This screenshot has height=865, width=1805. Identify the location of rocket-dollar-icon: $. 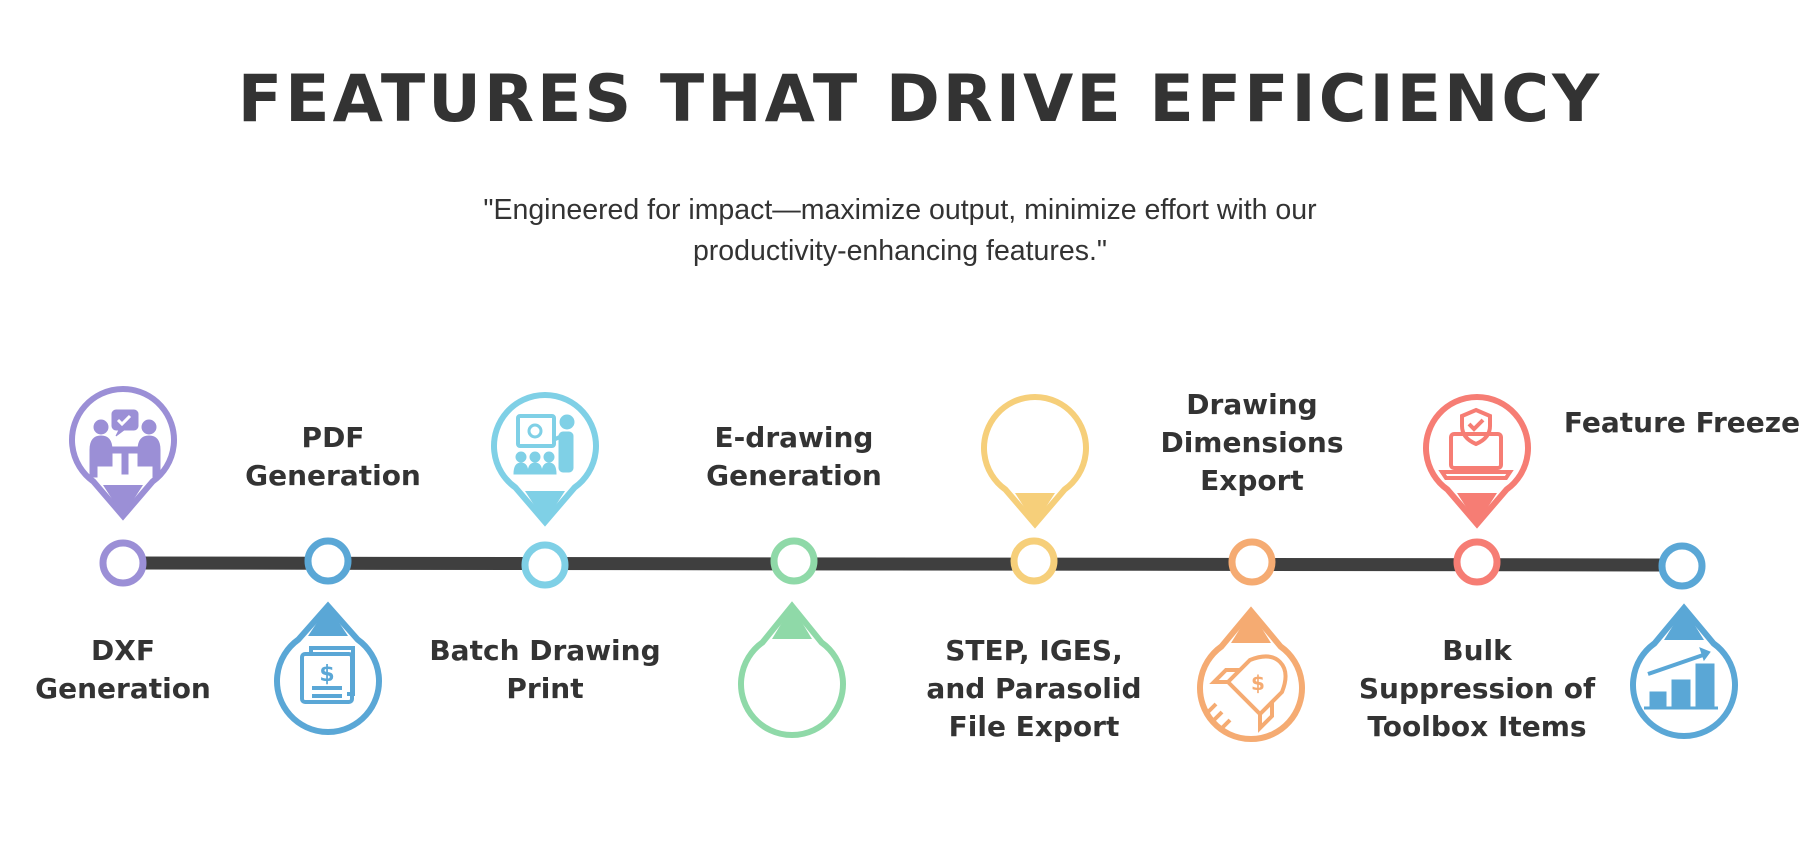
(1246, 693).